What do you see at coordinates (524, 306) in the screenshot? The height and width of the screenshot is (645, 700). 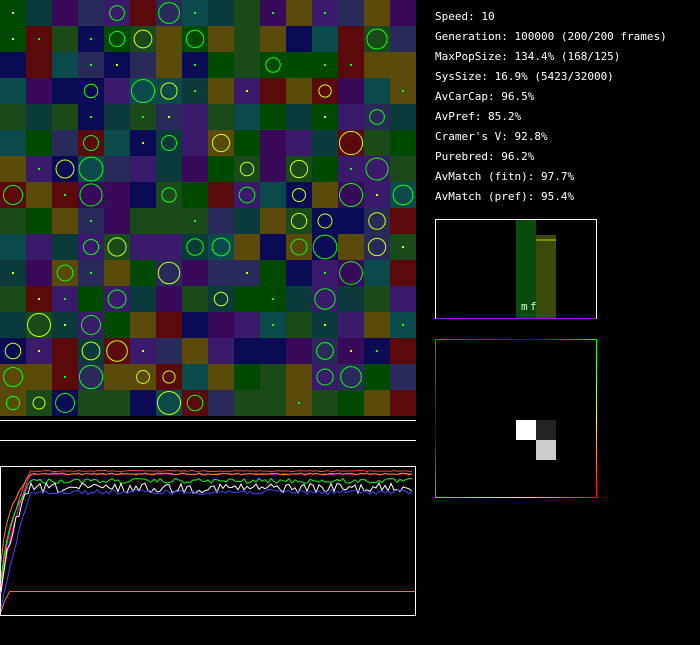 I see `sex-label: m` at bounding box center [524, 306].